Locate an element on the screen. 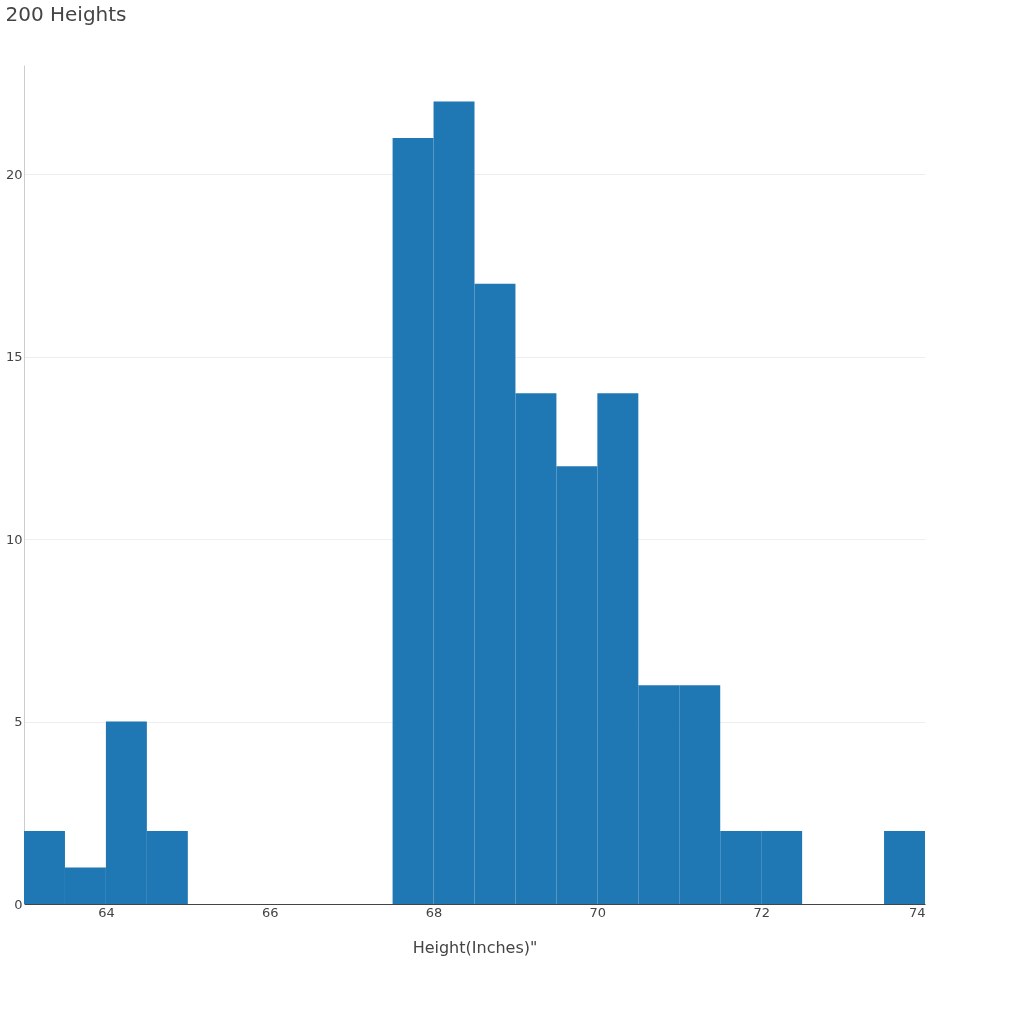 Image resolution: width=1015 pixels, height=1013 pixels. x-tick-label: 66 is located at coordinates (270, 912).